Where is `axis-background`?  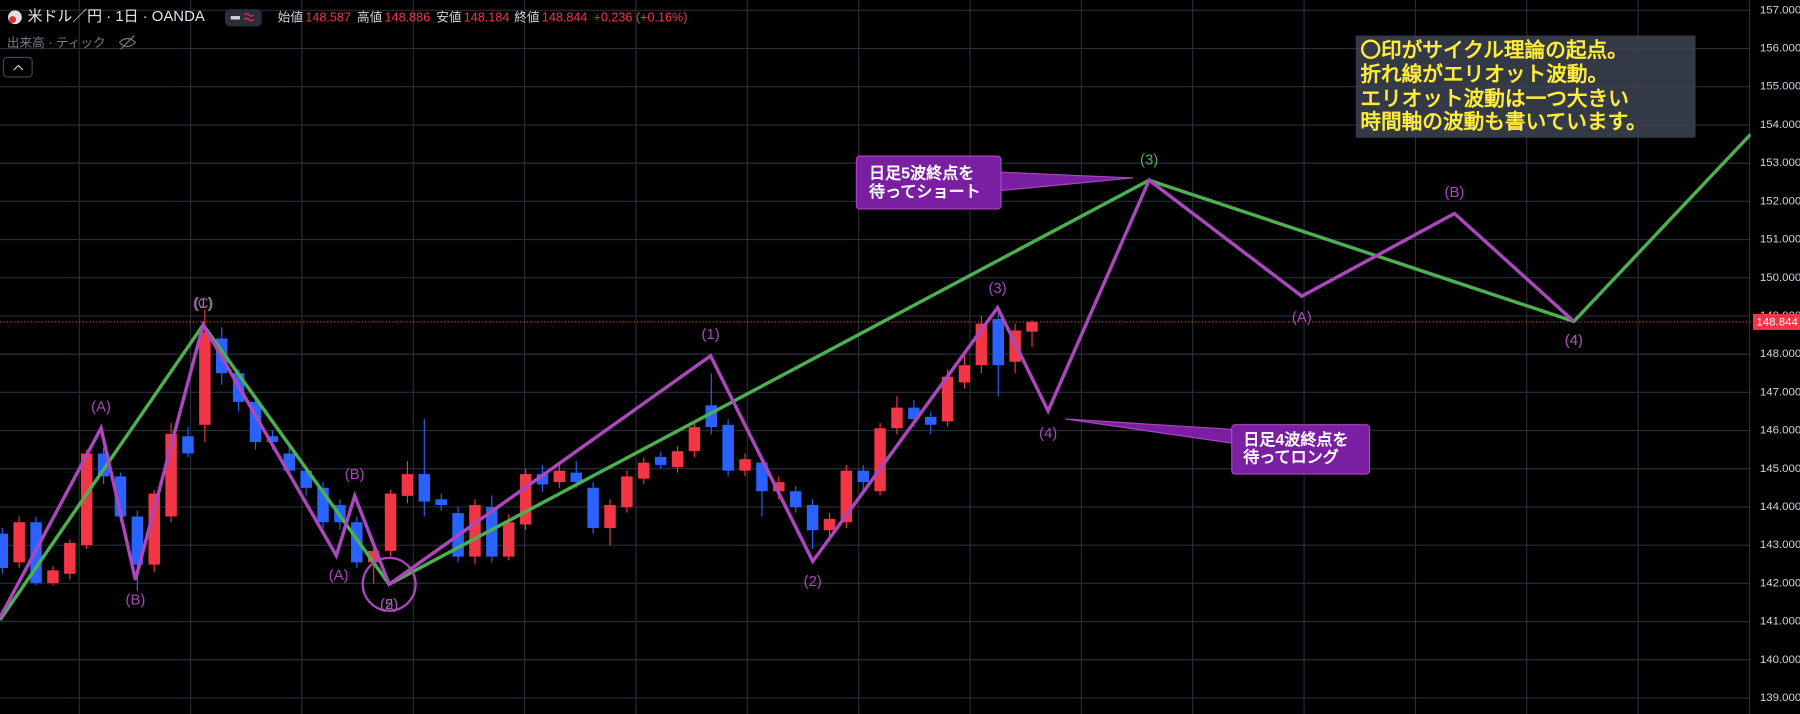
axis-background is located at coordinates (1775, 357).